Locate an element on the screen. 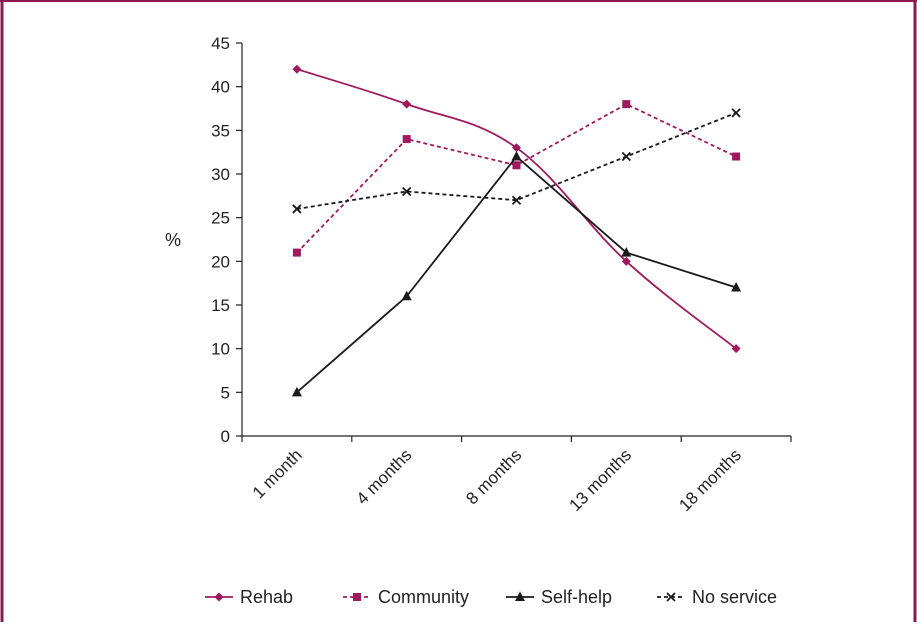 This screenshot has width=917, height=627. legend-marker-self-help is located at coordinates (520, 596).